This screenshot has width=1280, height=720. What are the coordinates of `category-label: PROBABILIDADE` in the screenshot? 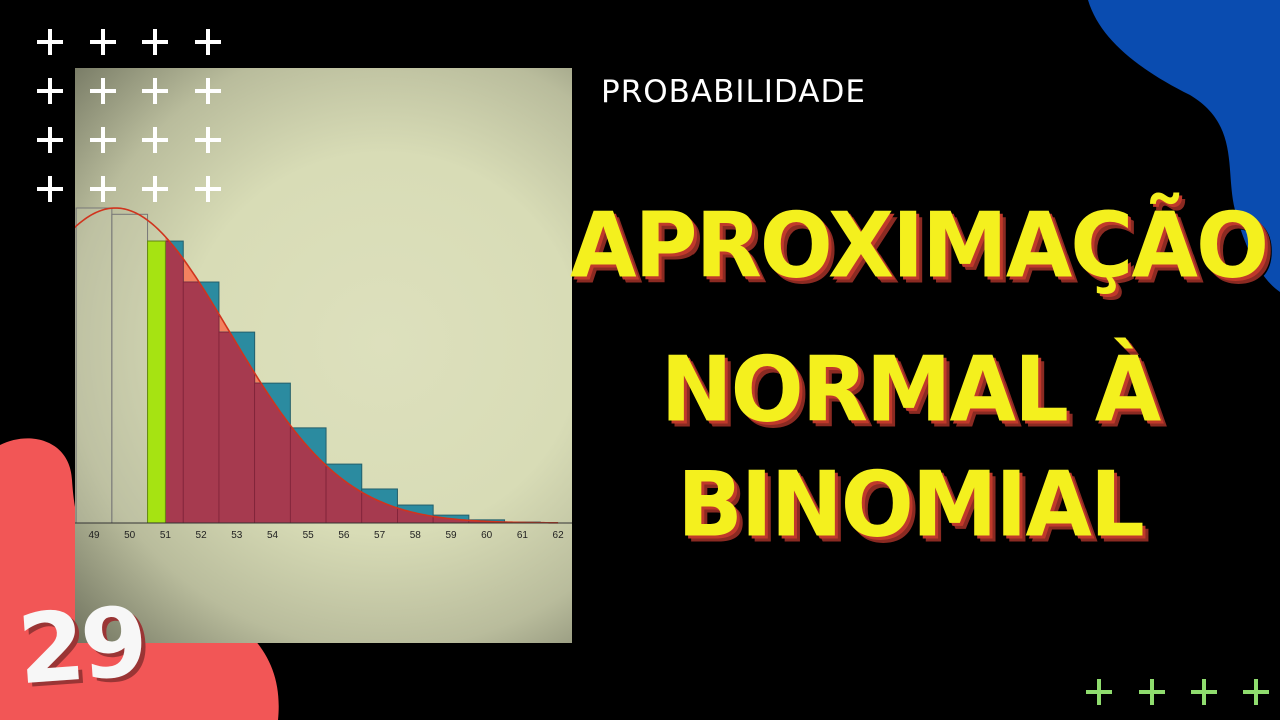 It's located at (733, 92).